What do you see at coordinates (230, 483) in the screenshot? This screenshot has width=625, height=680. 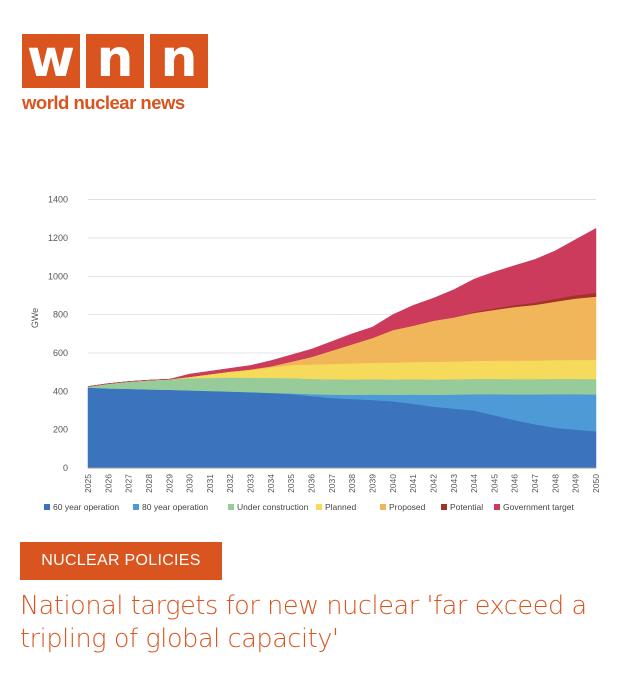 I see `x-tick-label: 2032` at bounding box center [230, 483].